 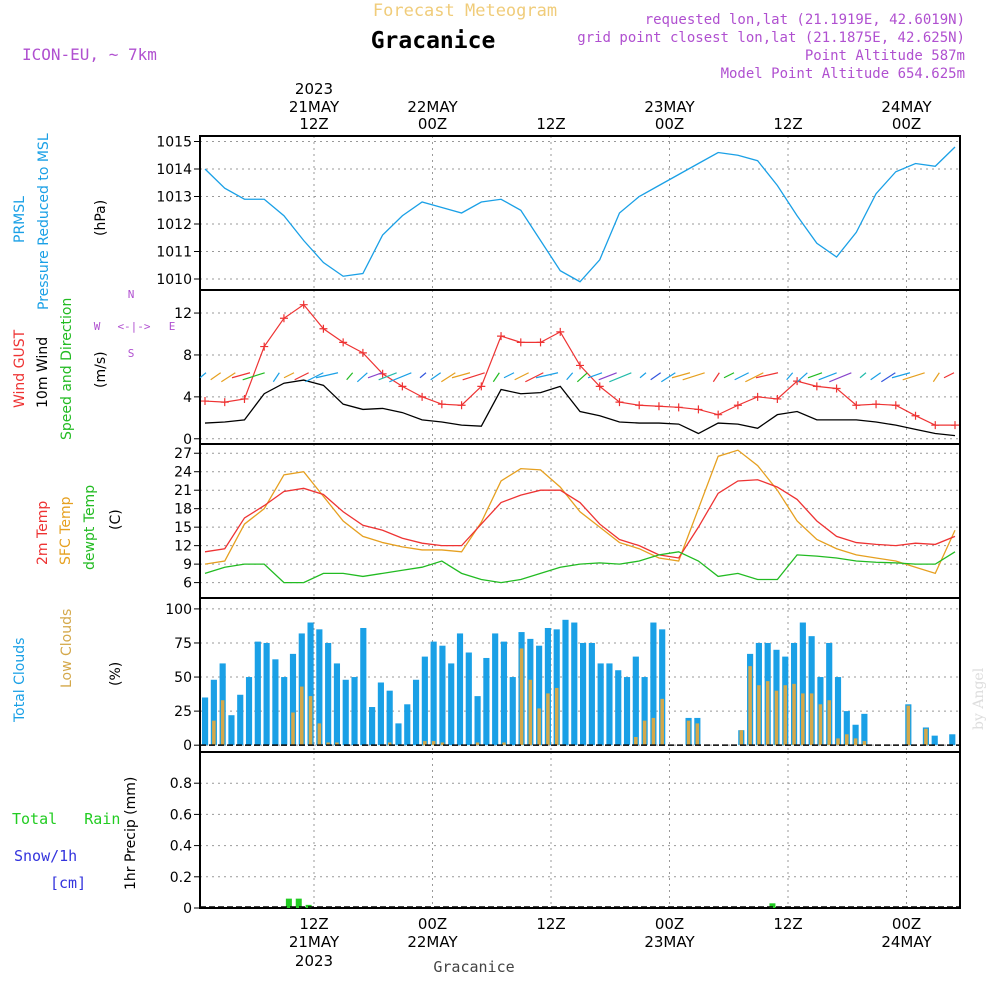 I want to click on temp2m-label: 2m Temp, so click(x=43, y=533).